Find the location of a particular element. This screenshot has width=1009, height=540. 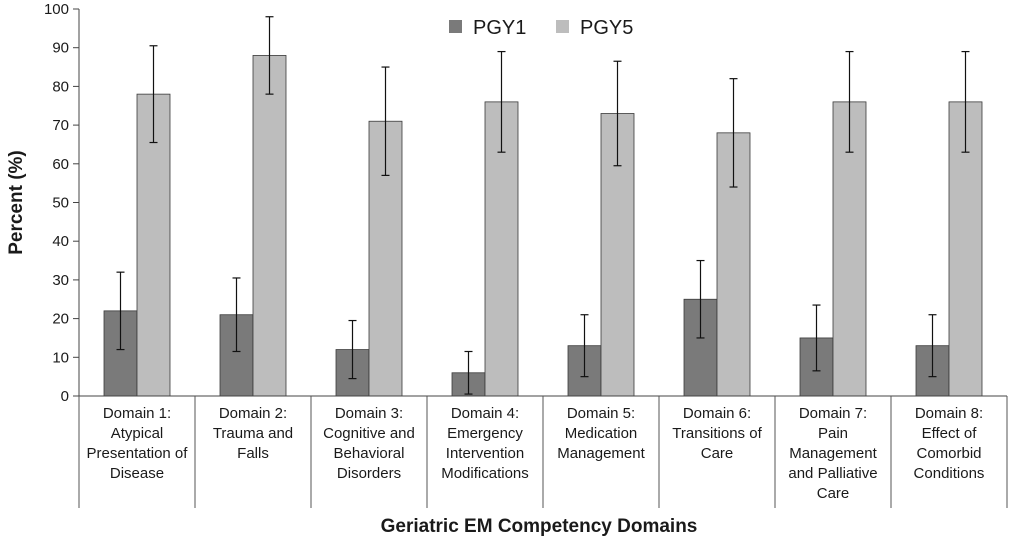

y-tick-label: 100 is located at coordinates (56, 9).